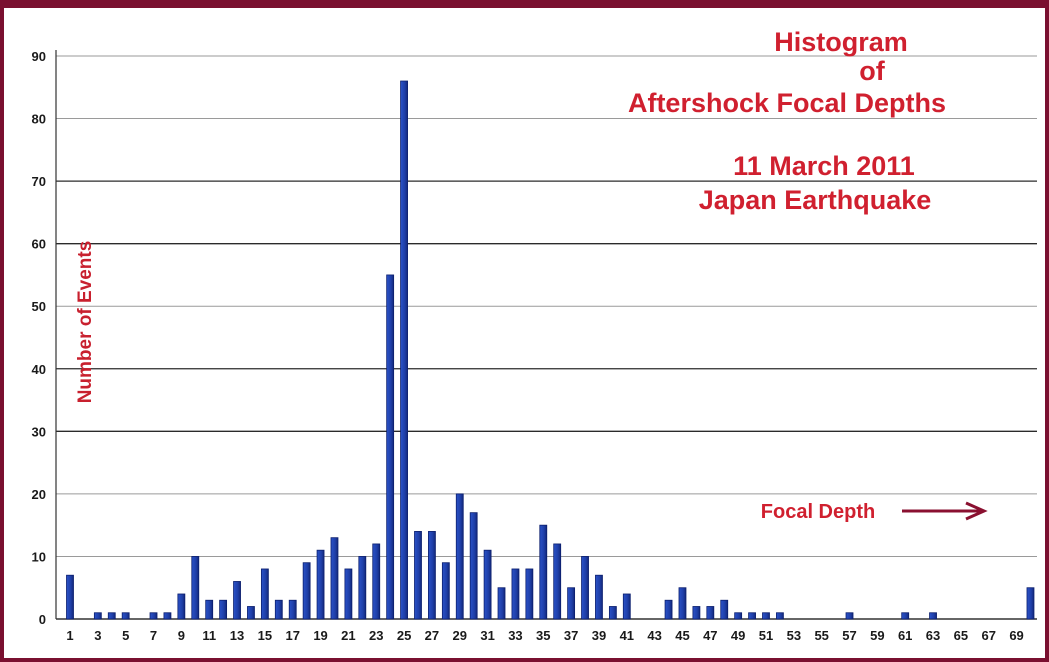 The image size is (1049, 662). I want to click on x-tick-label: 57, so click(849, 635).